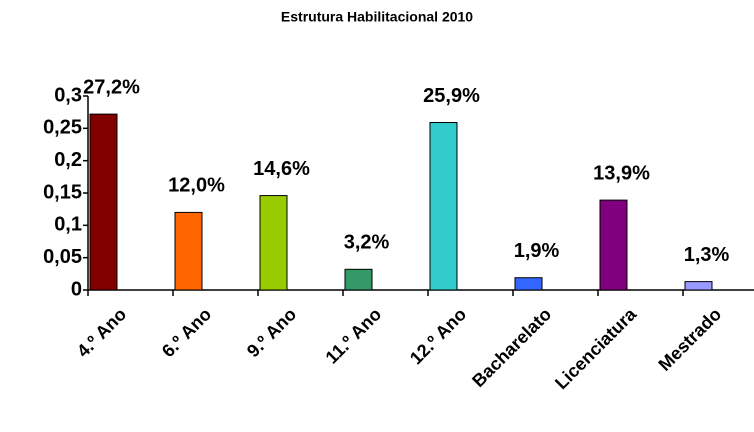 This screenshot has width=754, height=432. I want to click on y-tick-label: 0,05, so click(62, 257).